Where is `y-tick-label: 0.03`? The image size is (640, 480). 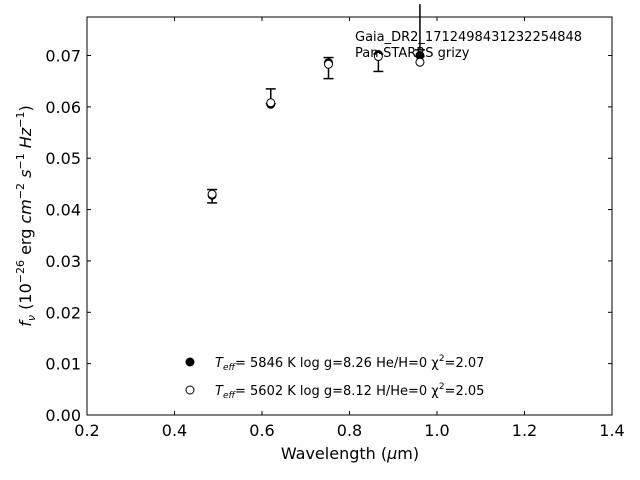 y-tick-label: 0.03 is located at coordinates (63, 261).